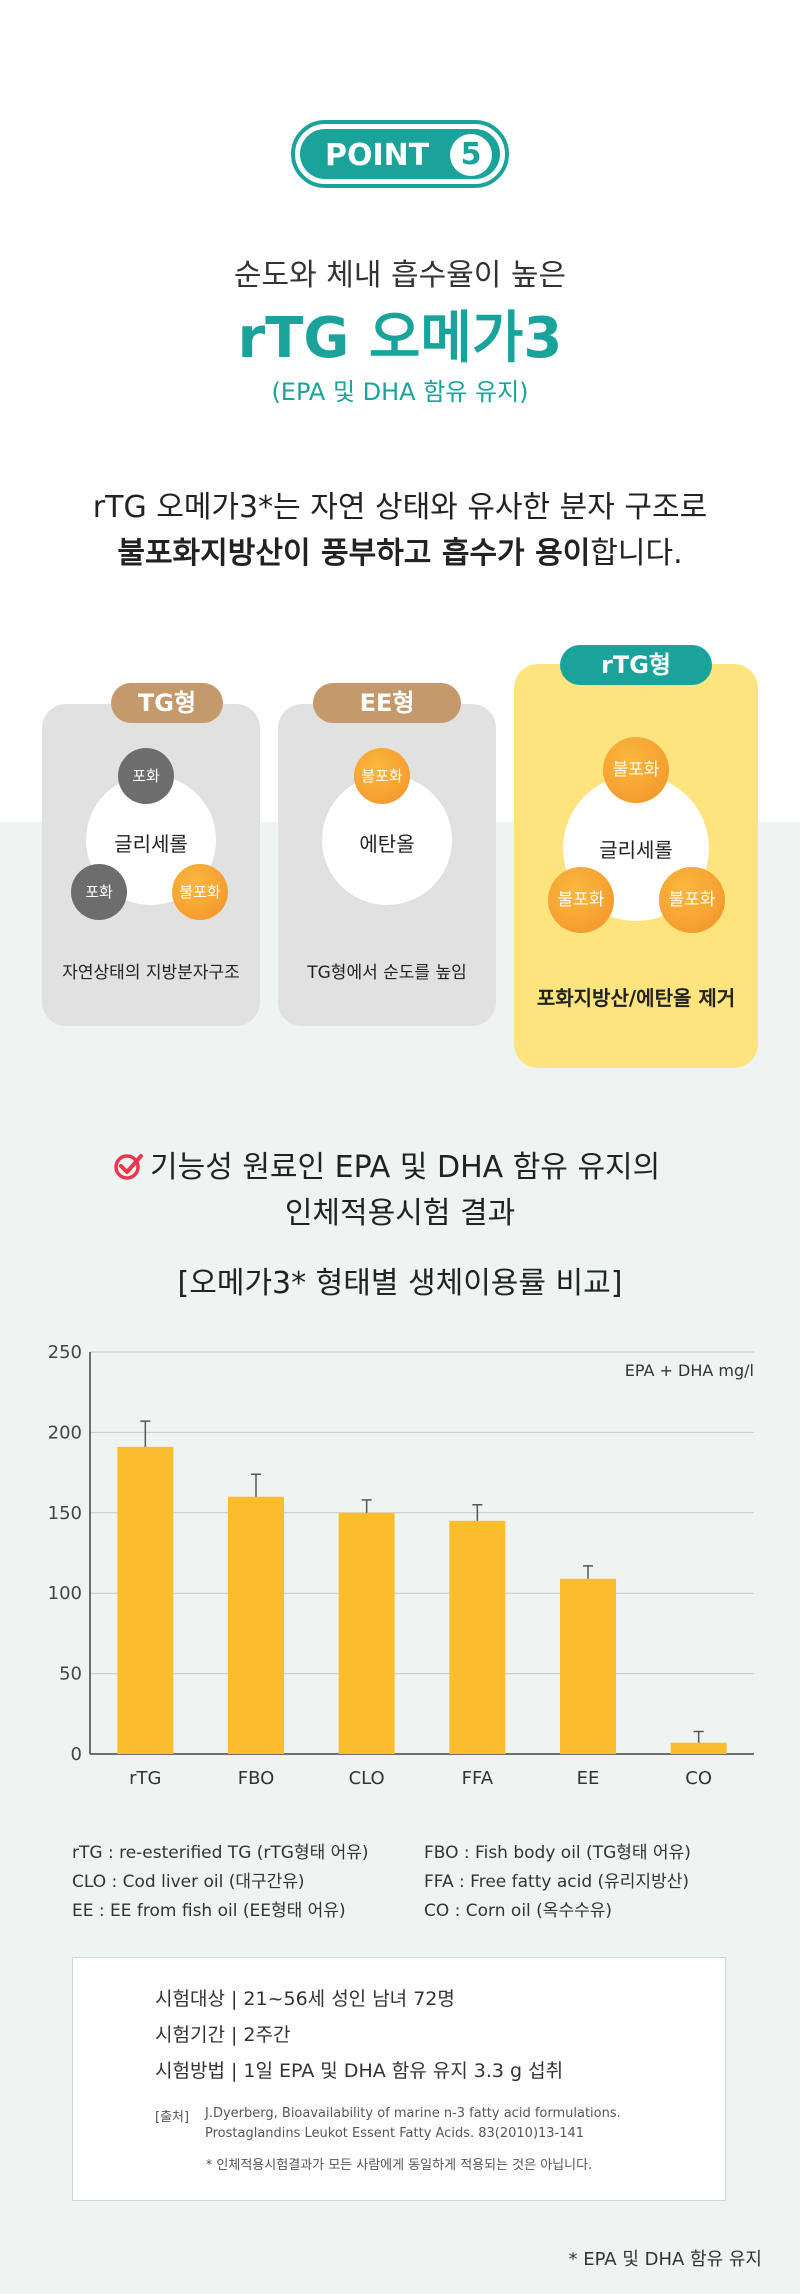  What do you see at coordinates (65, 1593) in the screenshot?
I see `y-tick-label: 100` at bounding box center [65, 1593].